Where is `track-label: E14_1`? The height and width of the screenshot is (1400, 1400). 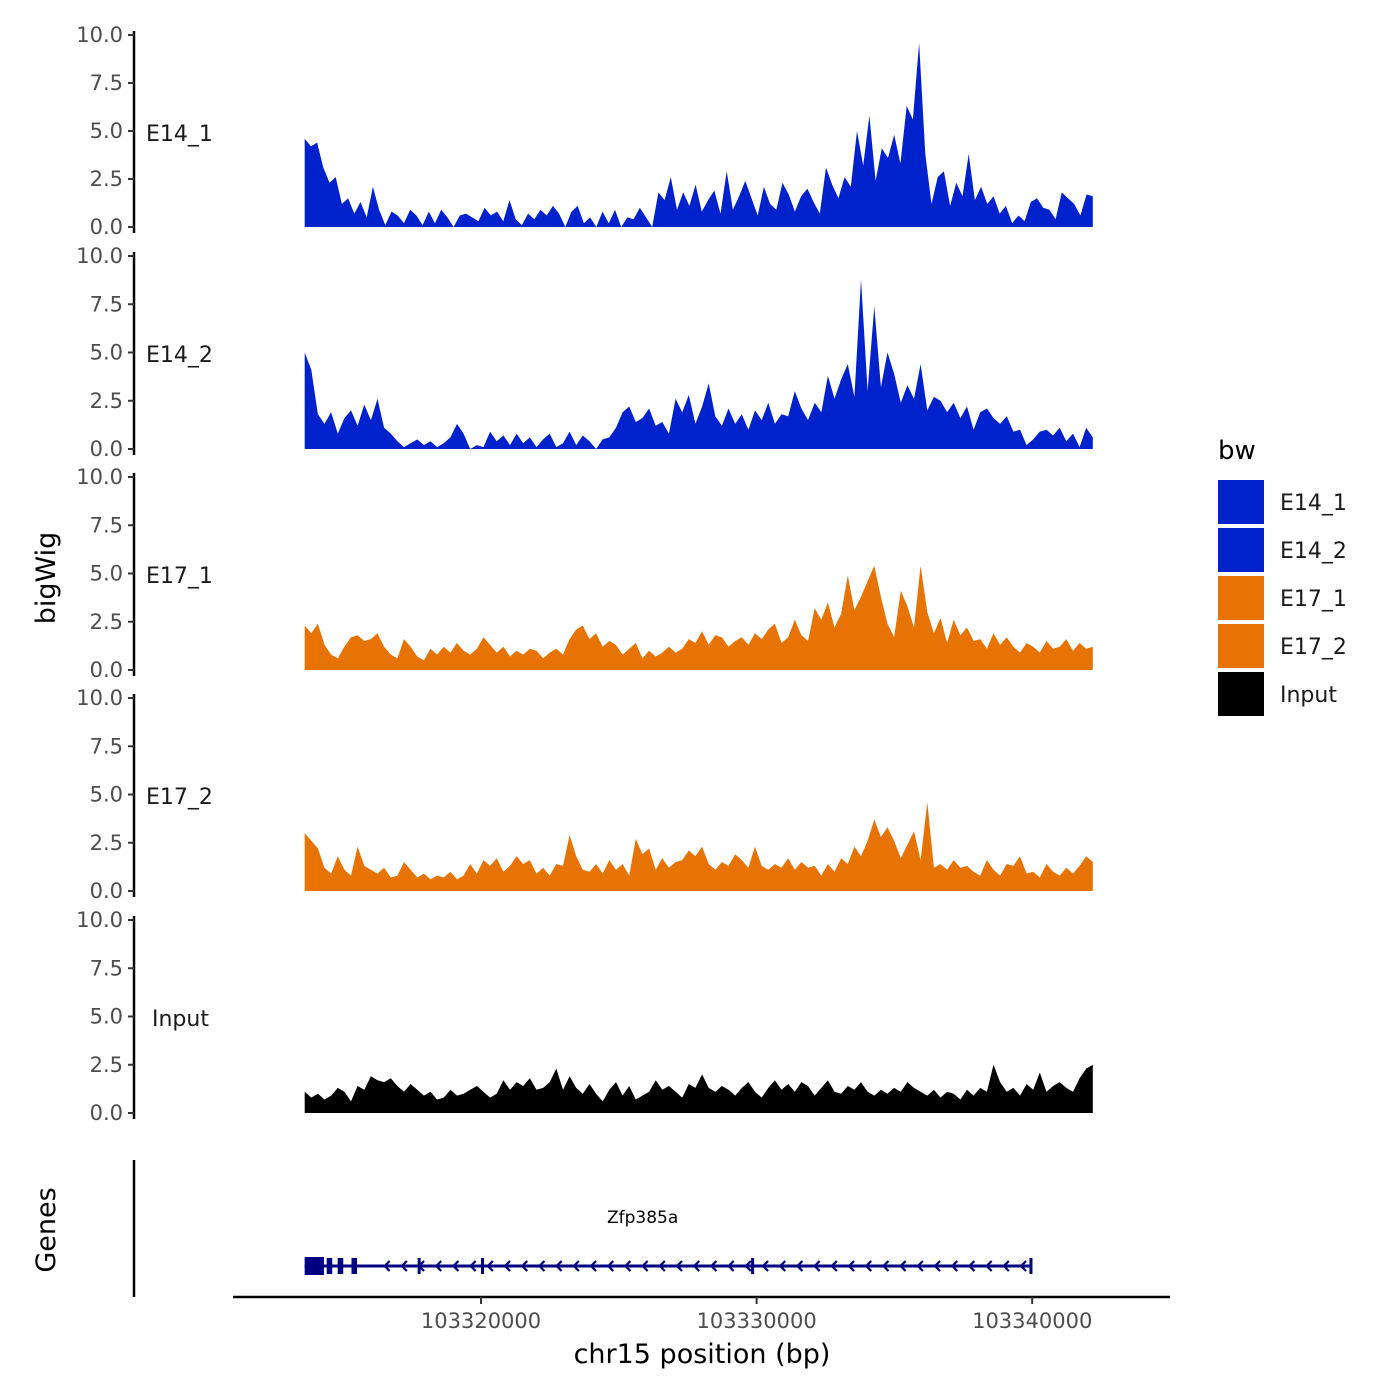 track-label: E14_1 is located at coordinates (179, 134).